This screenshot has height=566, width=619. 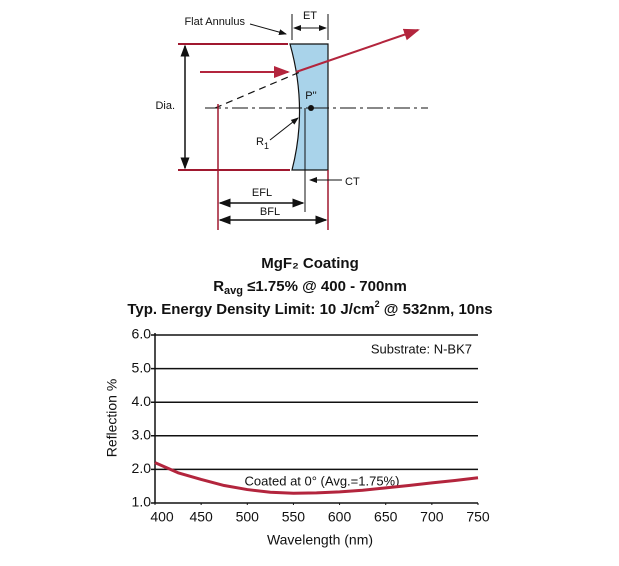 I want to click on subtitle-part: avg, so click(x=233, y=291).